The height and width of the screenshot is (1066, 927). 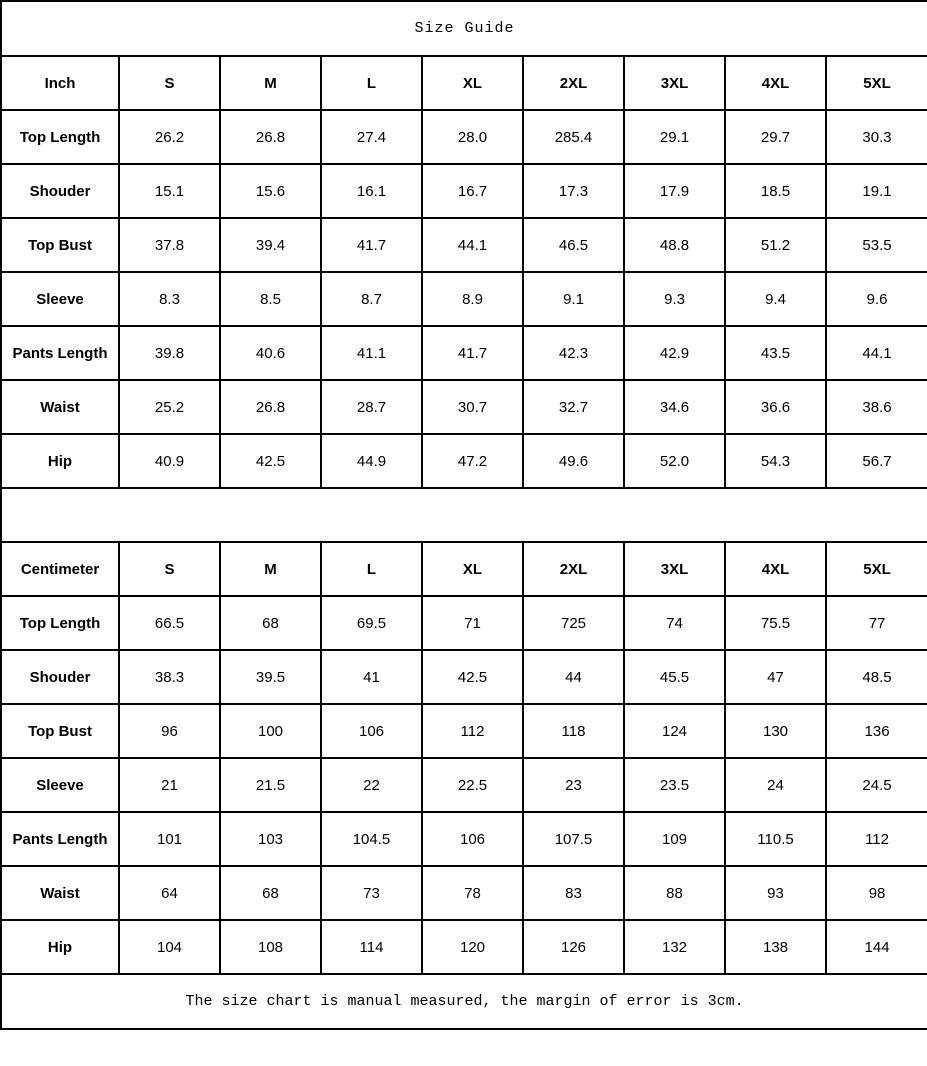 What do you see at coordinates (169, 677) in the screenshot?
I see `value-cell: 38.3` at bounding box center [169, 677].